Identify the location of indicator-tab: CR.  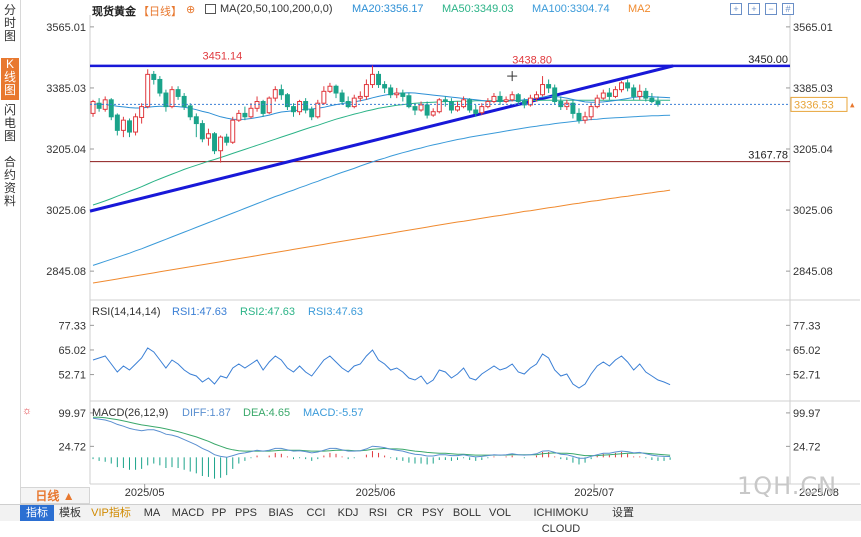
(405, 513).